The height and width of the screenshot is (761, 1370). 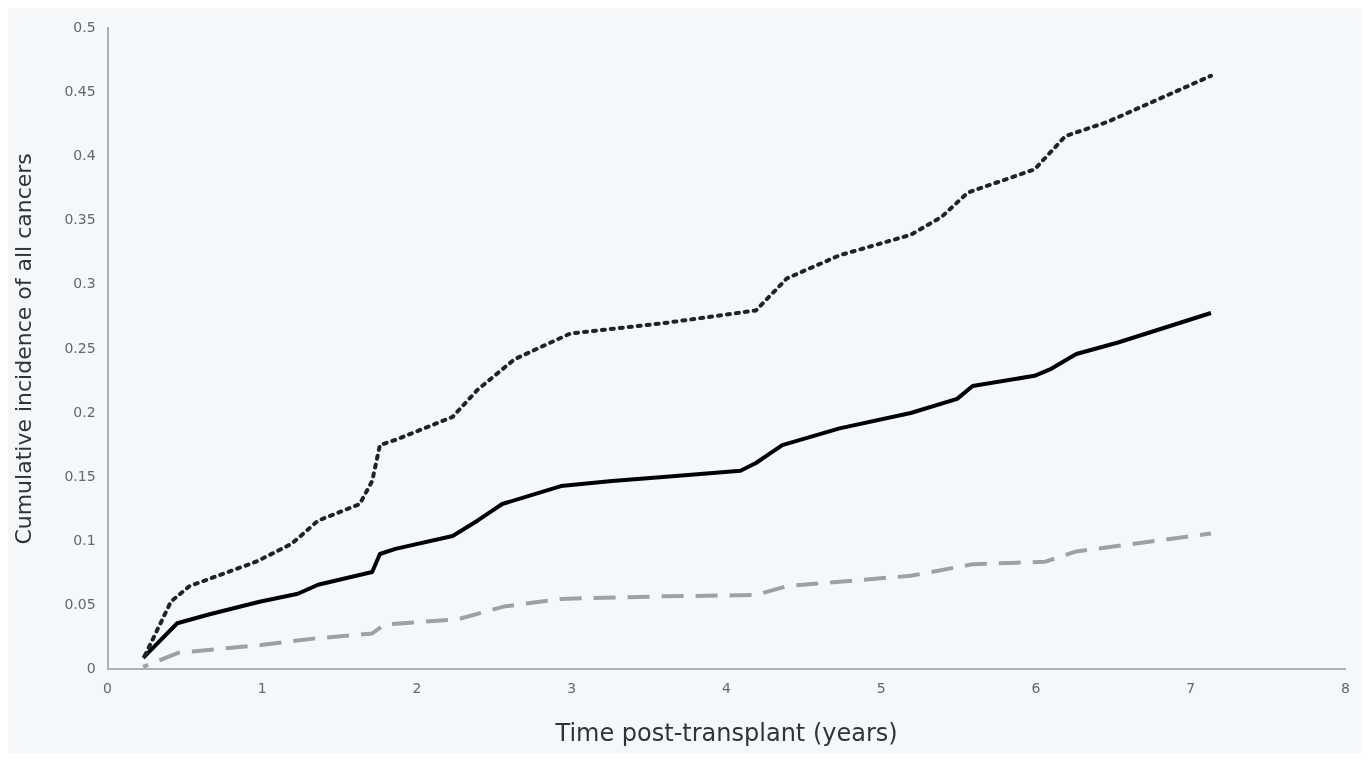 I want to click on x-tick-label: 7, so click(x=1191, y=688).